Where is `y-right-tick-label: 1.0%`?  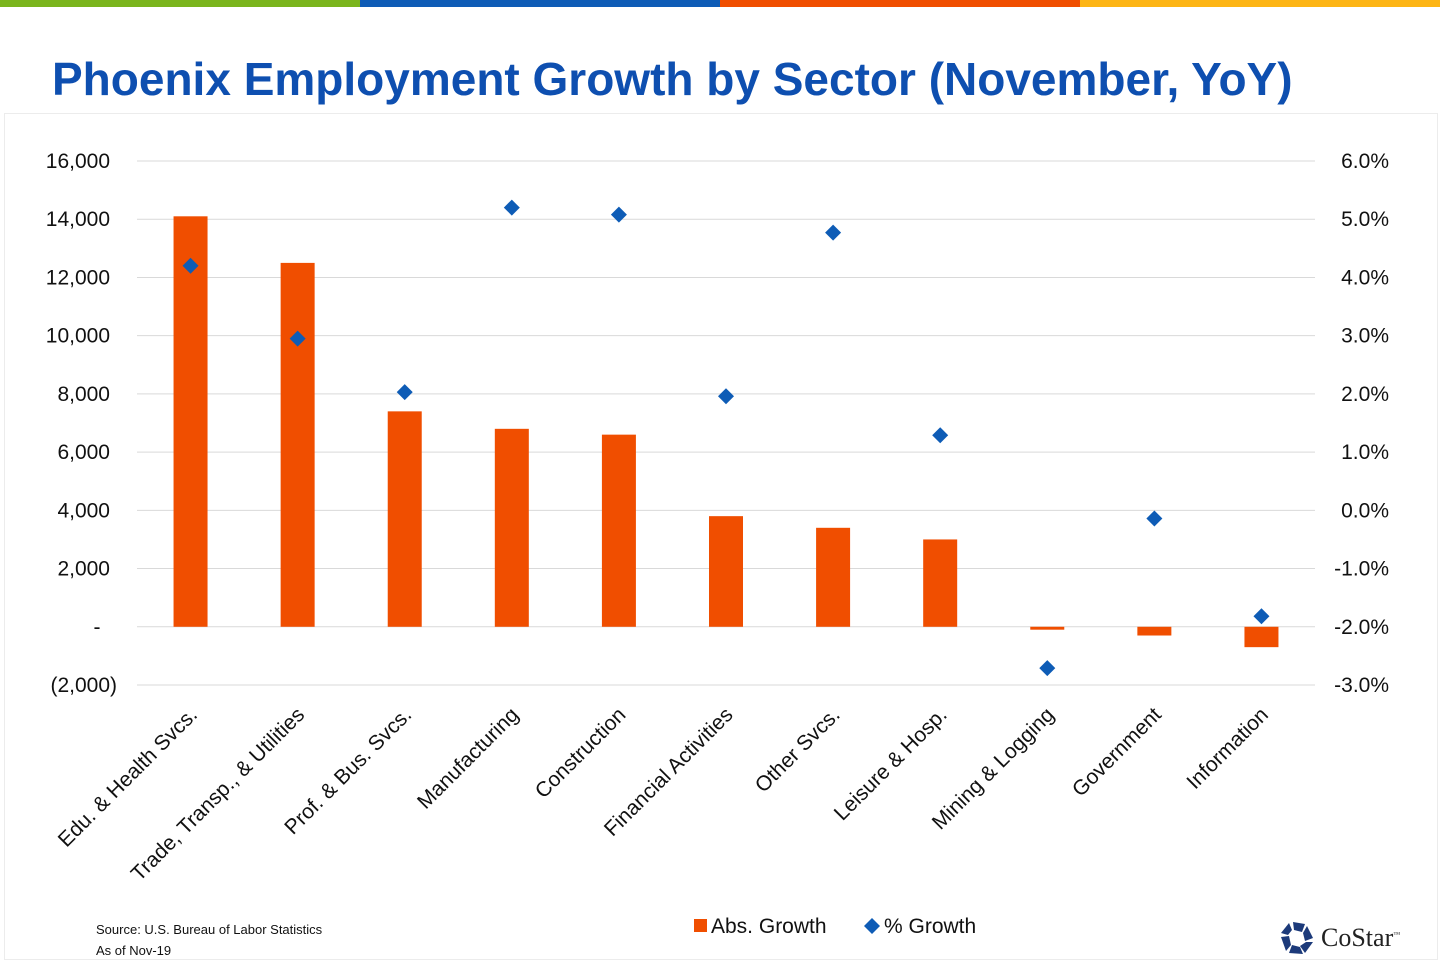
y-right-tick-label: 1.0% is located at coordinates (1365, 452).